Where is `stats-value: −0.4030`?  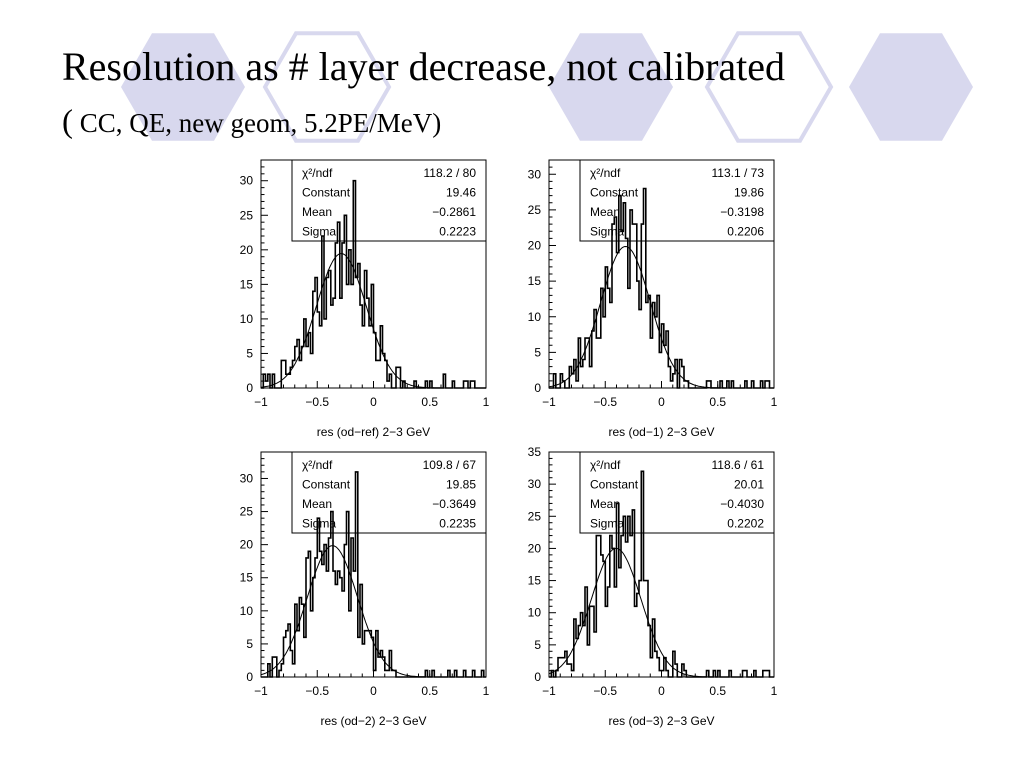
stats-value: −0.4030 is located at coordinates (742, 504).